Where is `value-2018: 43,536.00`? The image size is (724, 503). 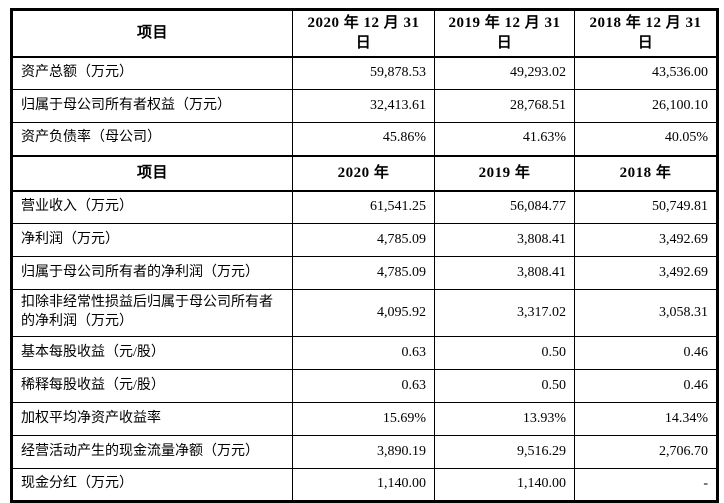
value-2018: 43,536.00 is located at coordinates (646, 73).